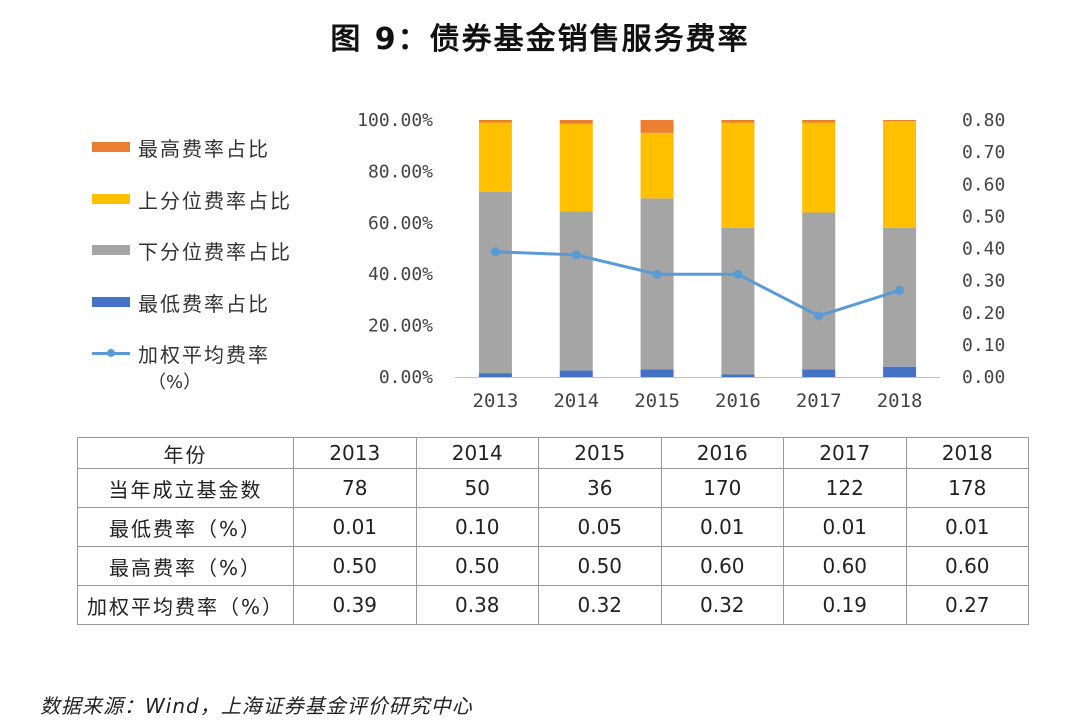  I want to click on table-cell: 0.10, so click(477, 527).